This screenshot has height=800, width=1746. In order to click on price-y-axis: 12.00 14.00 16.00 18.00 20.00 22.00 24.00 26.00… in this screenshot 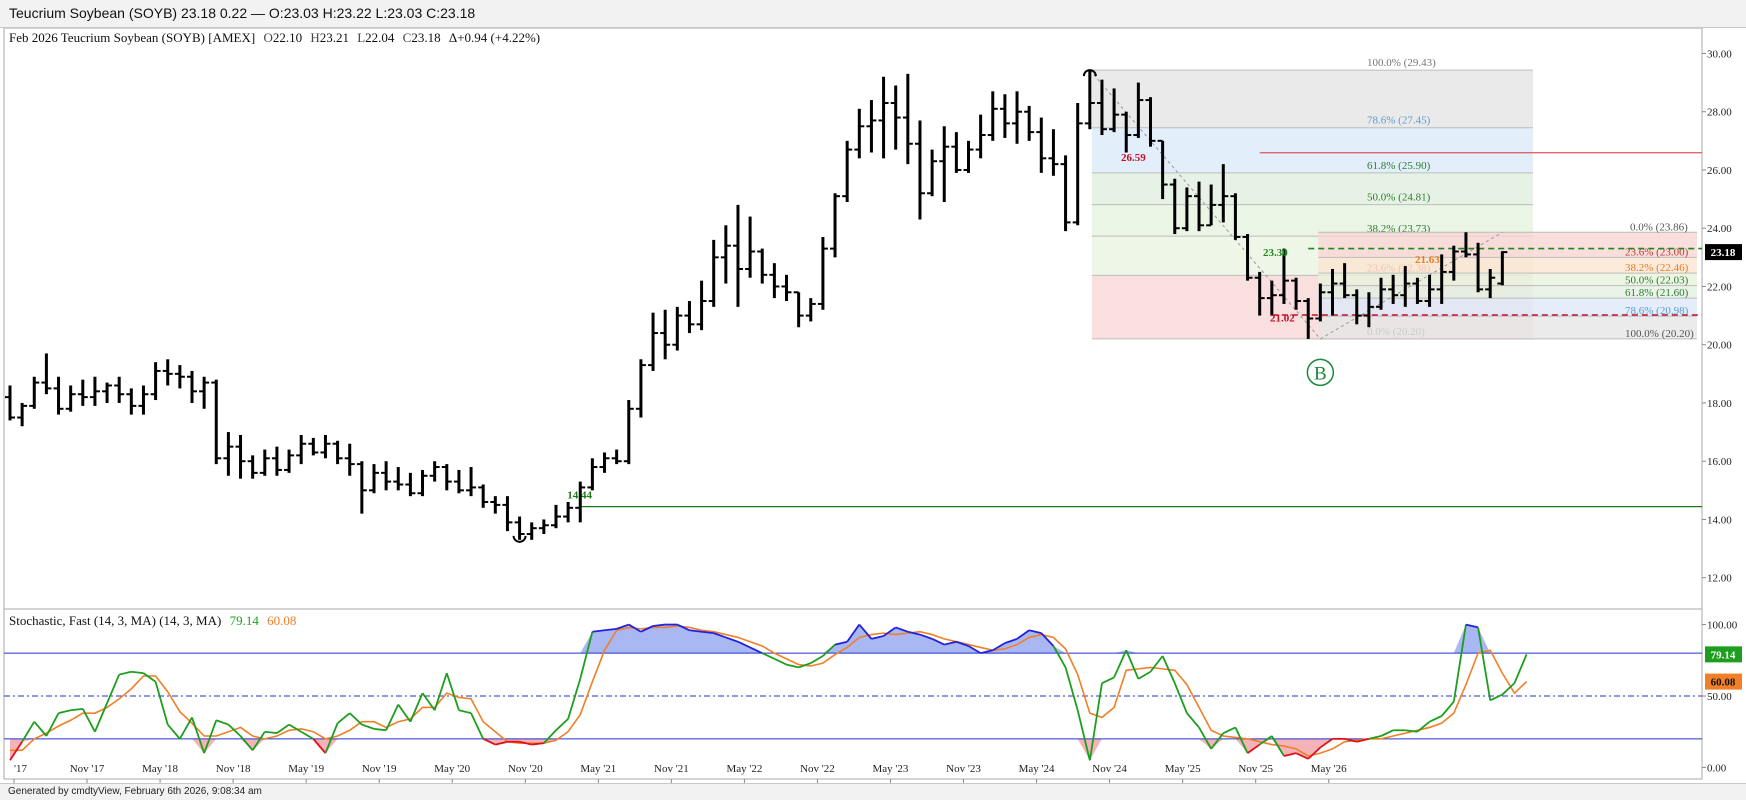, I will do `click(1717, 316)`.